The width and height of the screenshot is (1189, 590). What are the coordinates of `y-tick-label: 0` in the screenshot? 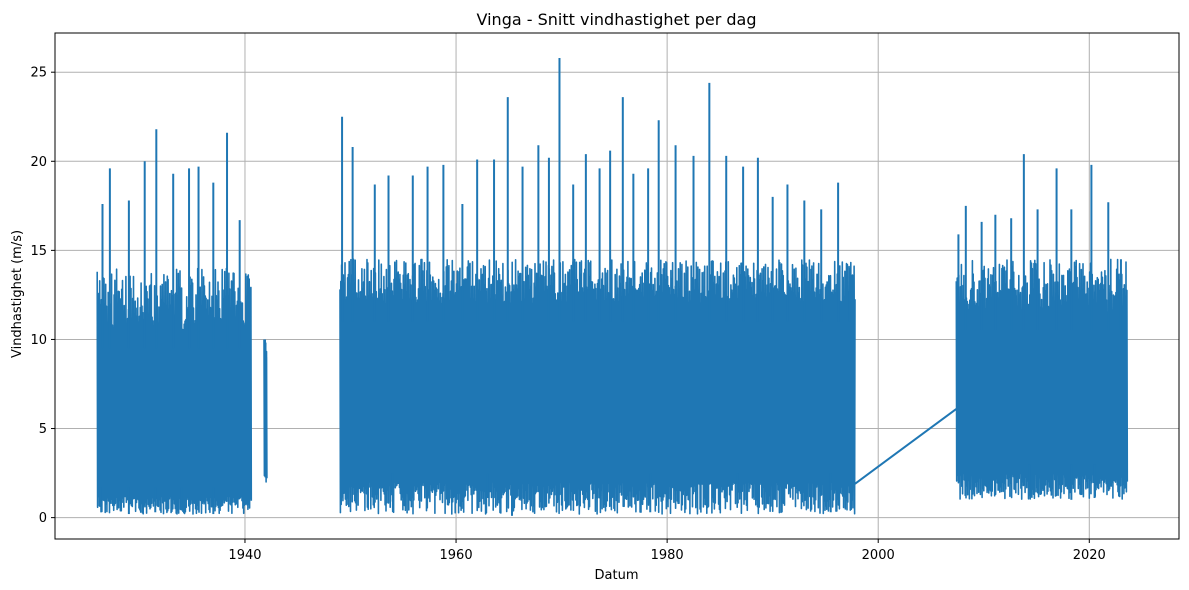 It's located at (43, 518).